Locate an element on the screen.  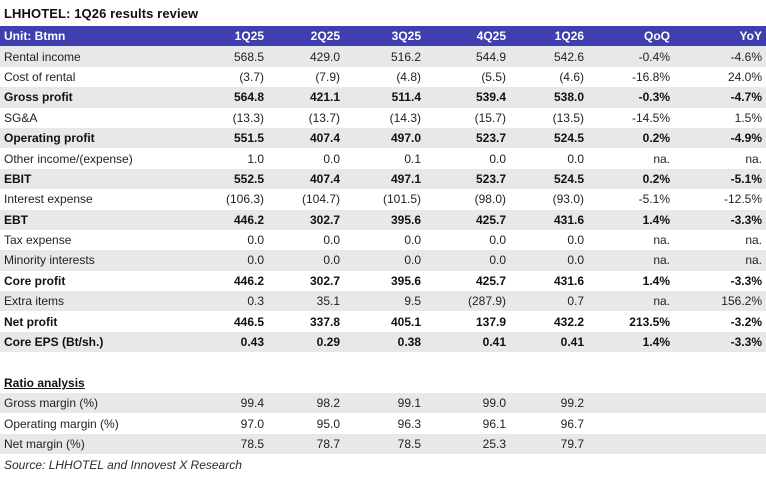
cell-3q25: 497.1 is located at coordinates (384, 179).